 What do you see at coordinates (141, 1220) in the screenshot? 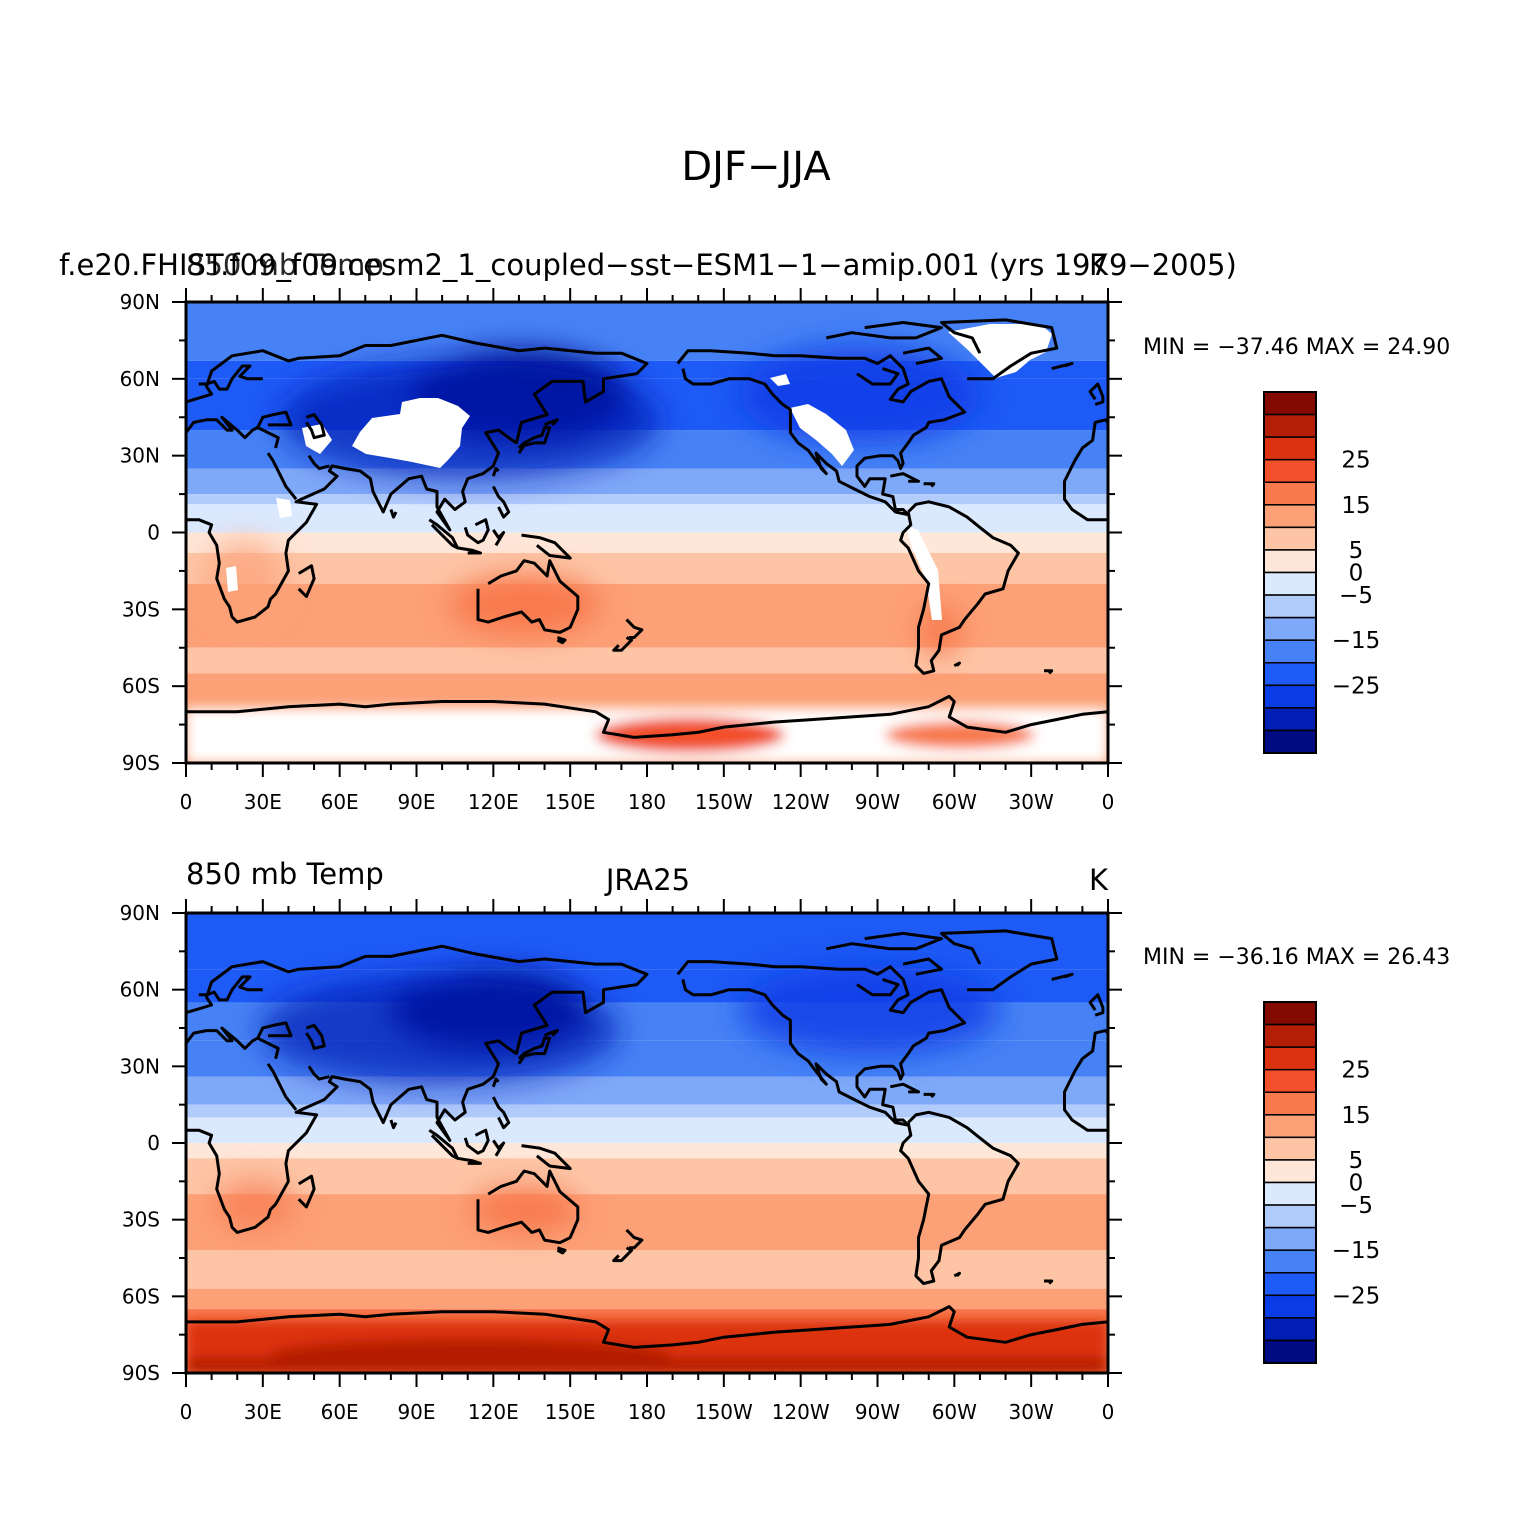
I see `latitude-tick-label: 30S` at bounding box center [141, 1220].